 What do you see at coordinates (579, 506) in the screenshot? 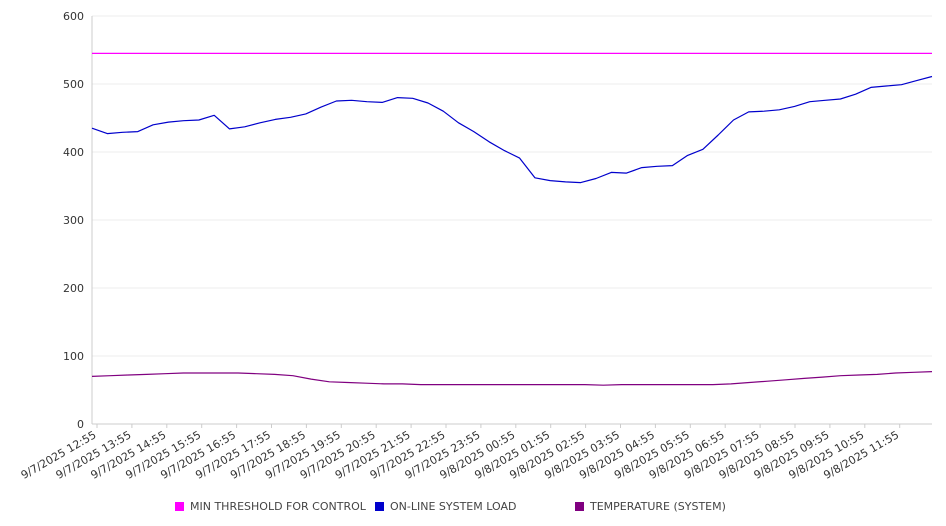
I see `legend-swatch-temperature` at bounding box center [579, 506].